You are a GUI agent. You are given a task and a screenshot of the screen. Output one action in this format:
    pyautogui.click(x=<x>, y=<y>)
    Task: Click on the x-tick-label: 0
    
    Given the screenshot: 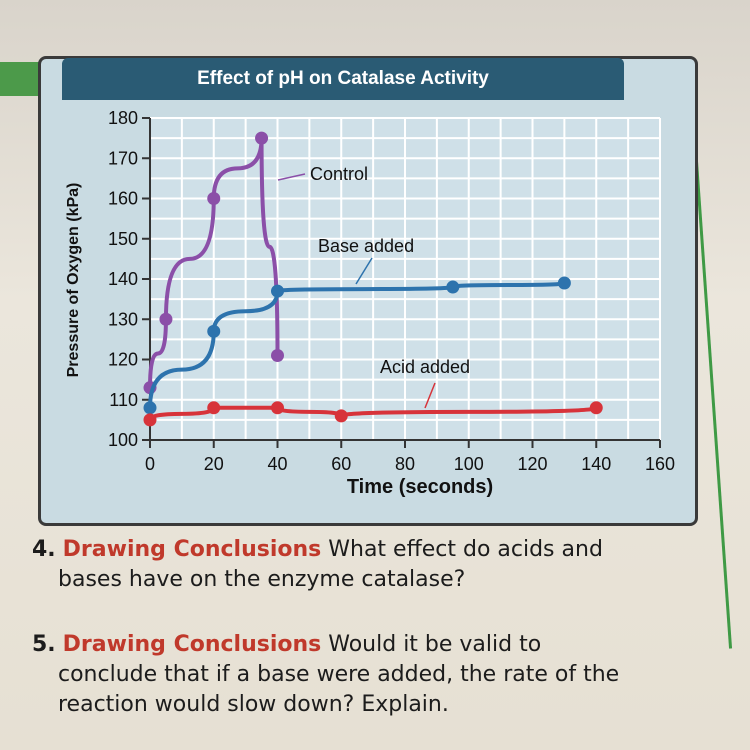 What is the action you would take?
    pyautogui.click(x=150, y=464)
    